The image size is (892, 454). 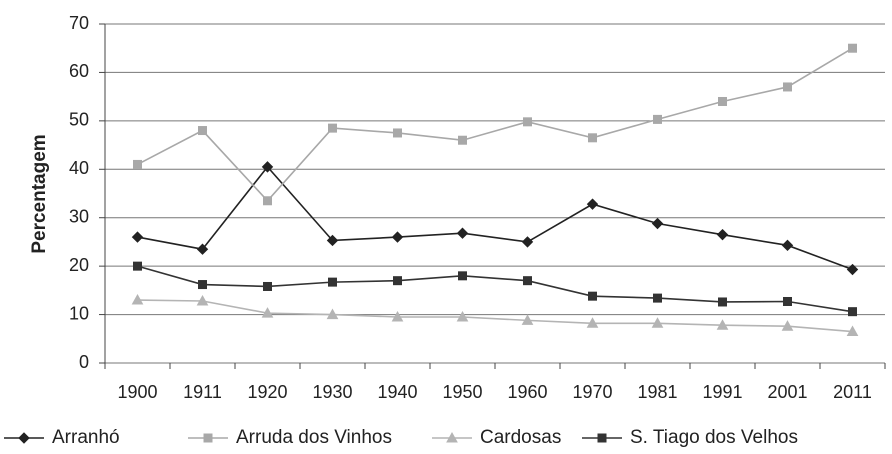 I want to click on x-tick-label: 2011, so click(x=852, y=392).